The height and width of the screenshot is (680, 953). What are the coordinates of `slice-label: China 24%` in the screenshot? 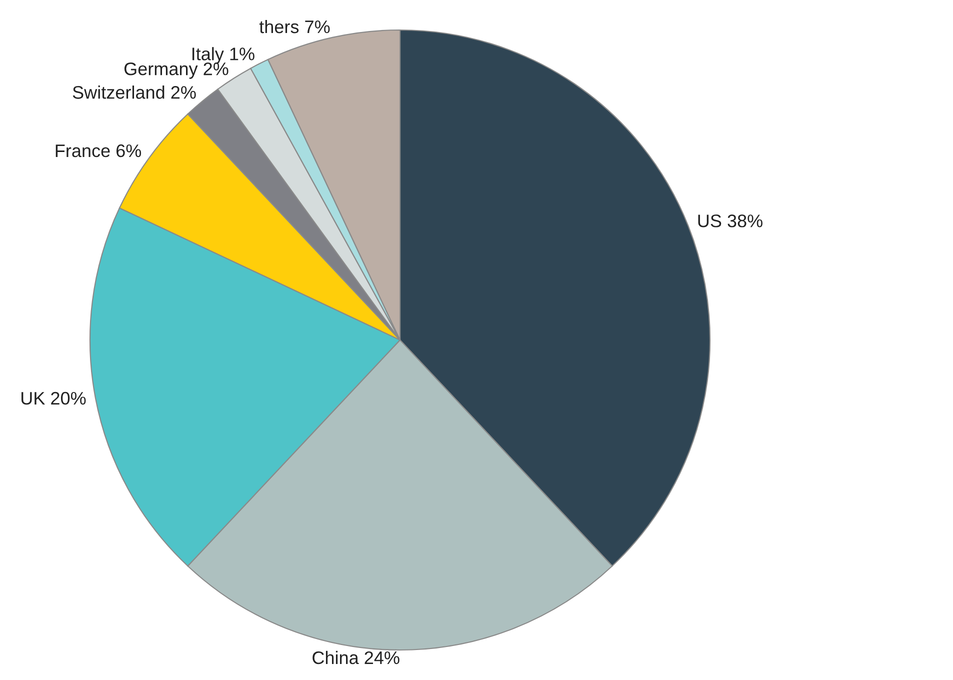 It's located at (356, 657).